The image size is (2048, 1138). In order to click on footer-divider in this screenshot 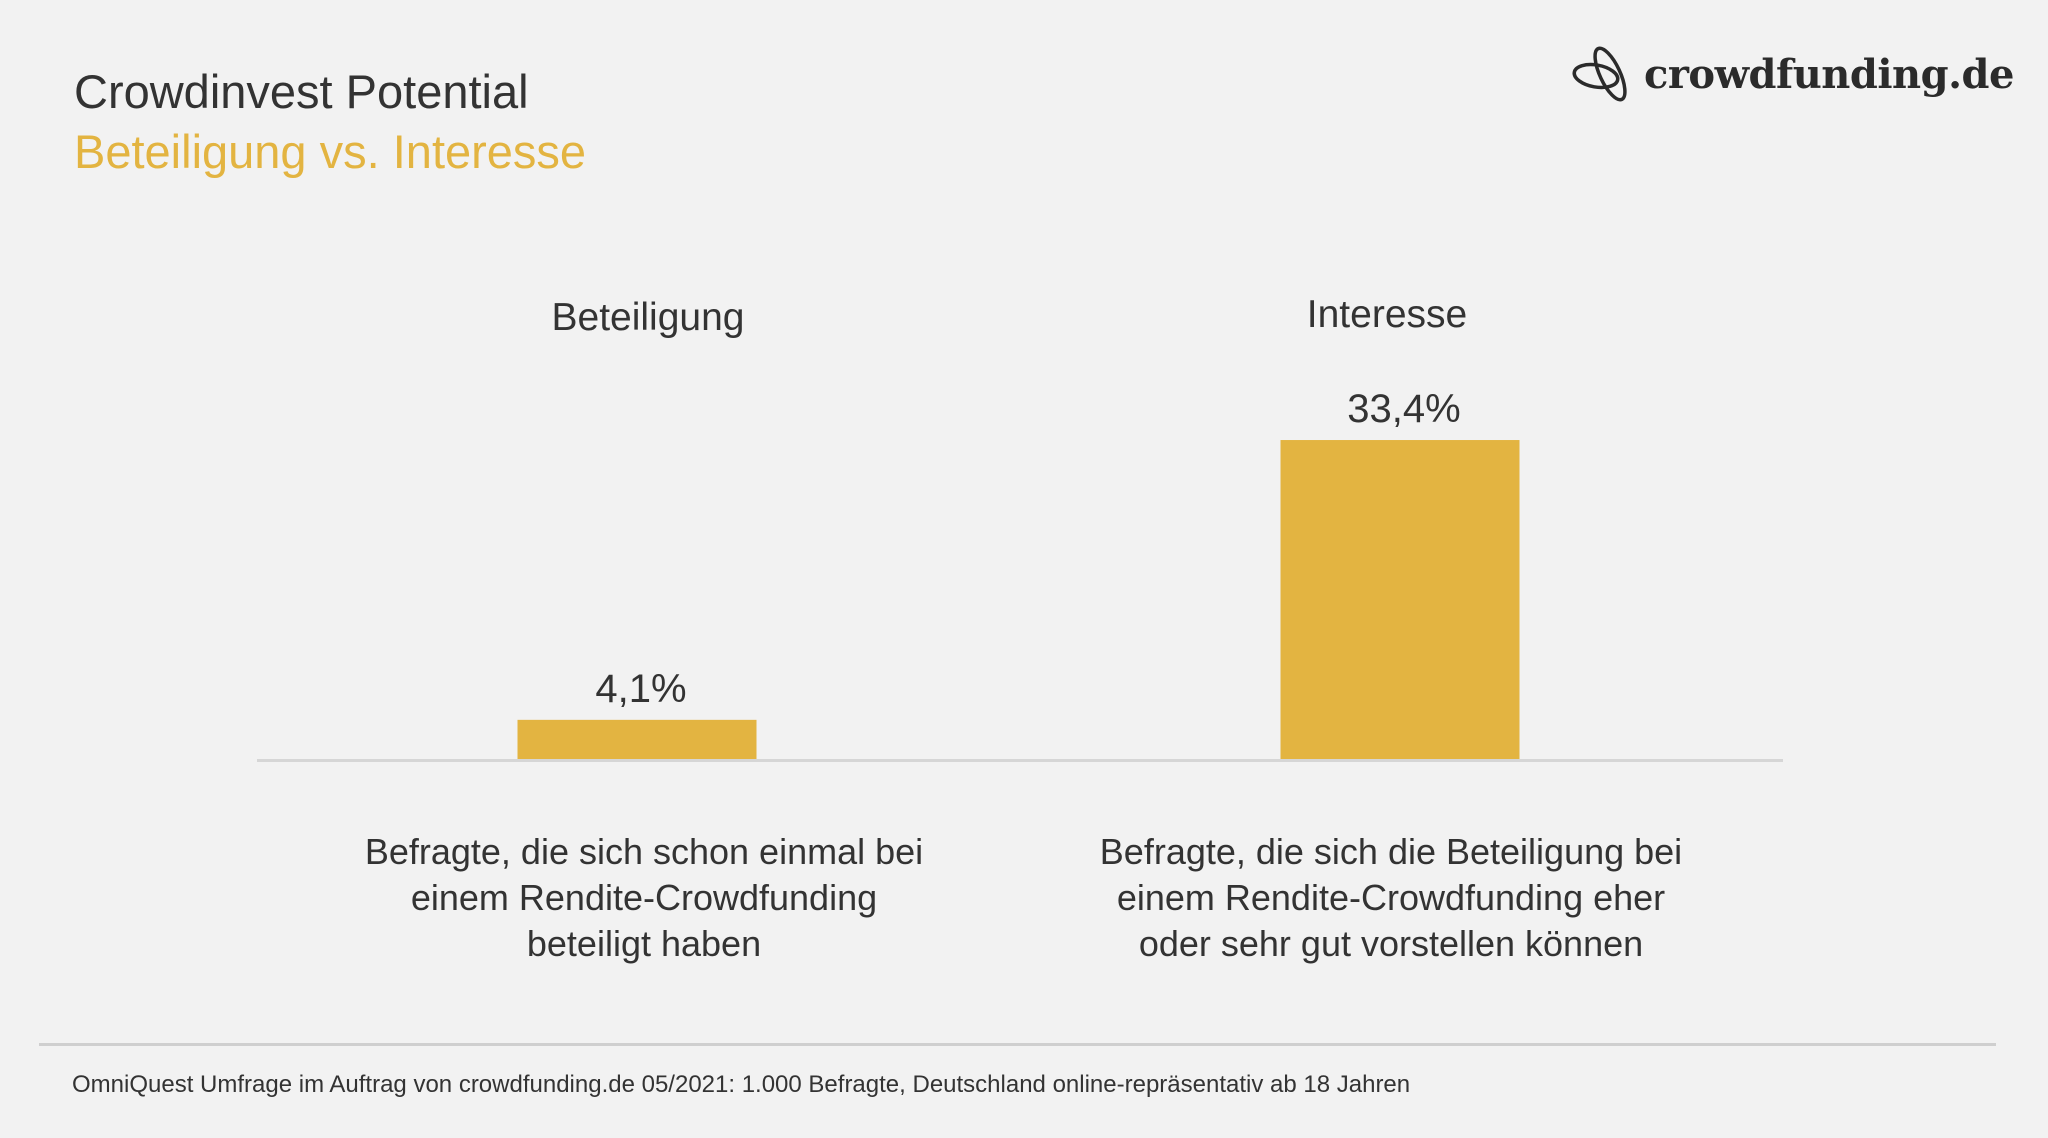, I will do `click(1017, 1044)`.